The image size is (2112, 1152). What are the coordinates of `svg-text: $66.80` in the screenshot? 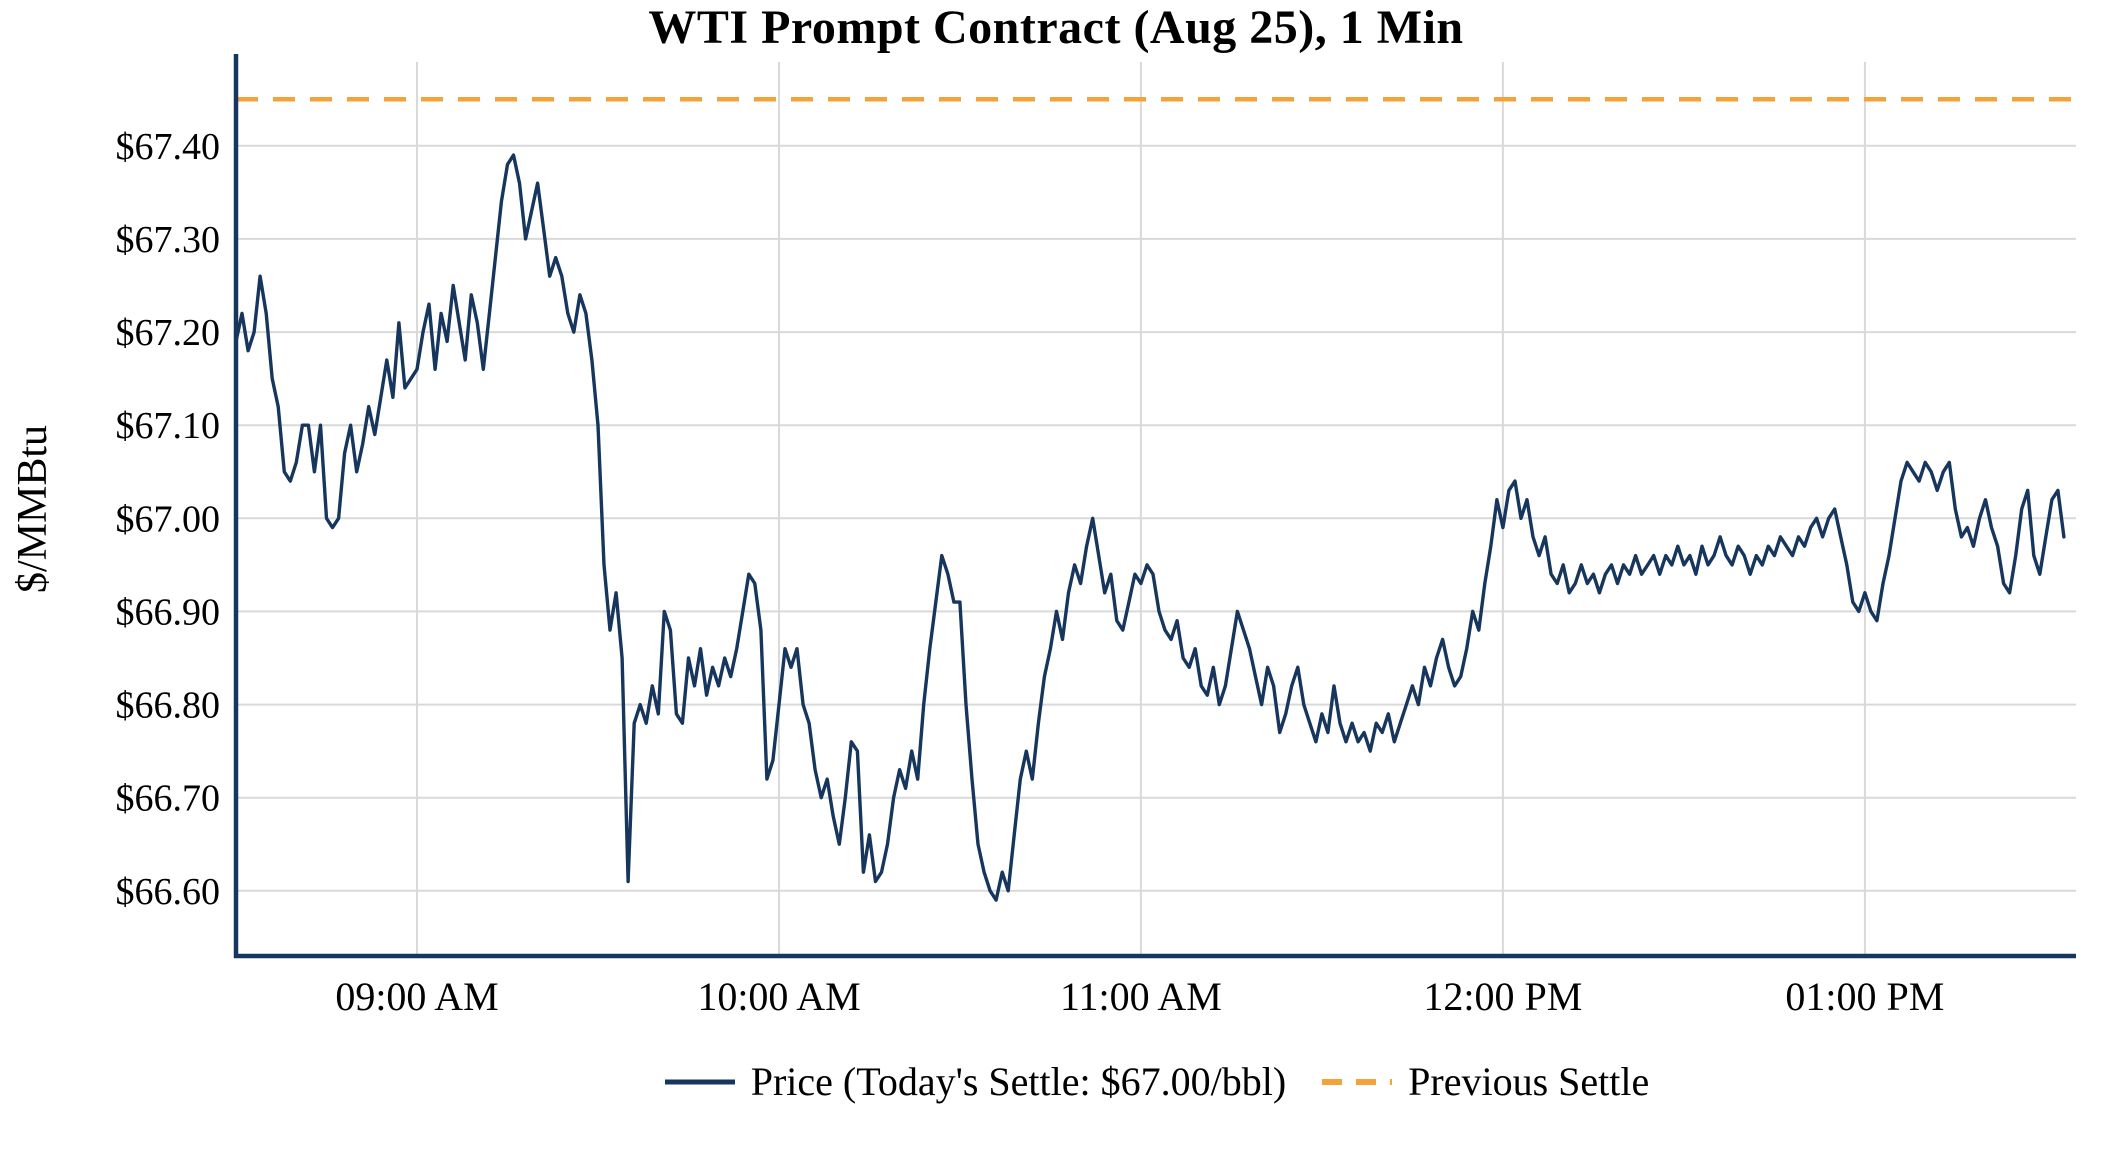 It's located at (168, 706).